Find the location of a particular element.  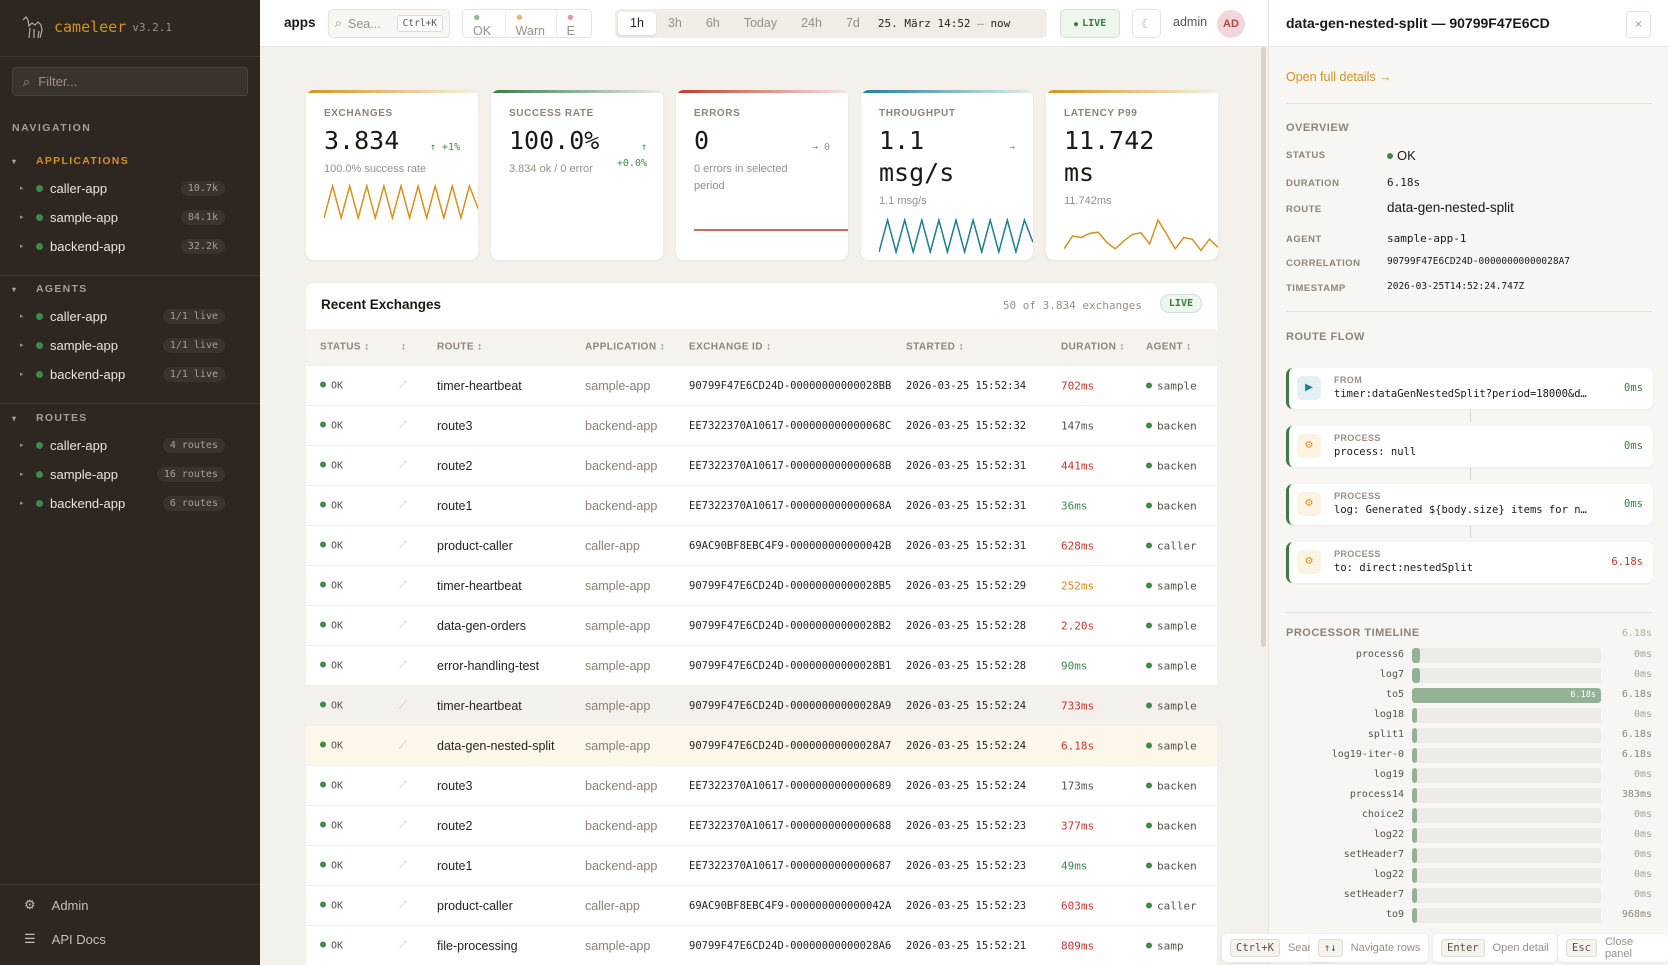

timeline-row: log19-iter-0 6.18s is located at coordinates (1468, 756).